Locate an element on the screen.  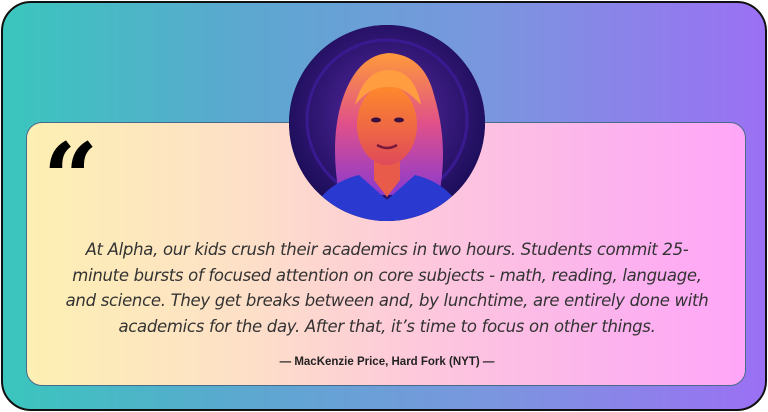
quote-mark-icon: “ is located at coordinates (71, 178).